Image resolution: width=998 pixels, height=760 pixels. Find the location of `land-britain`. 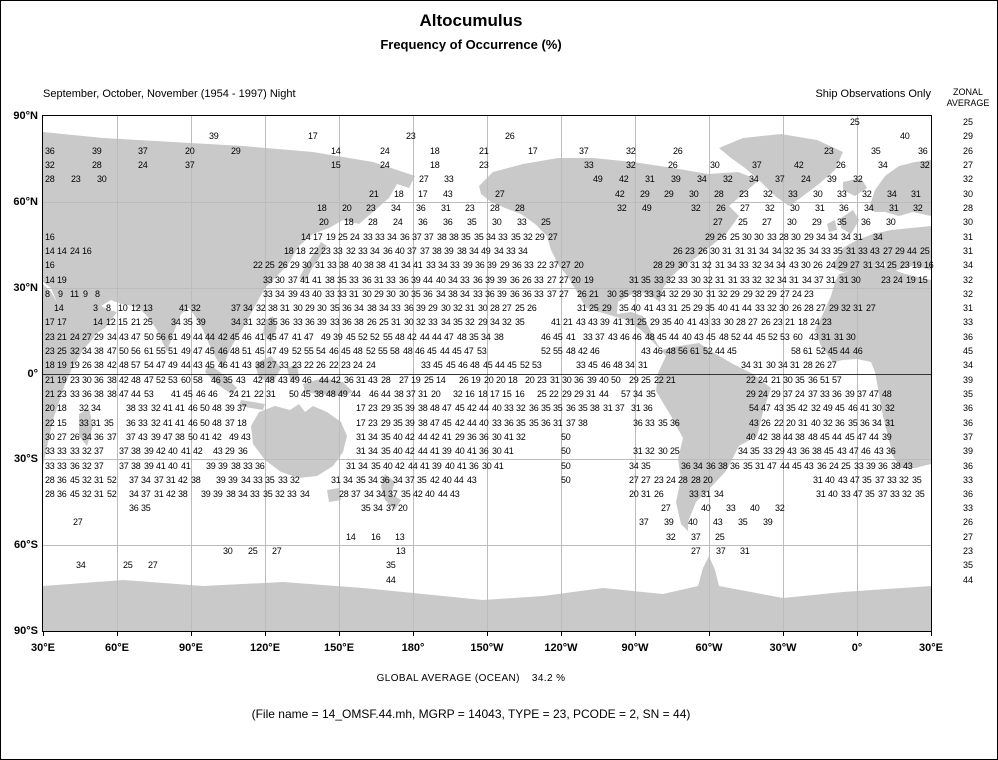

land-britain is located at coordinates (850, 222).